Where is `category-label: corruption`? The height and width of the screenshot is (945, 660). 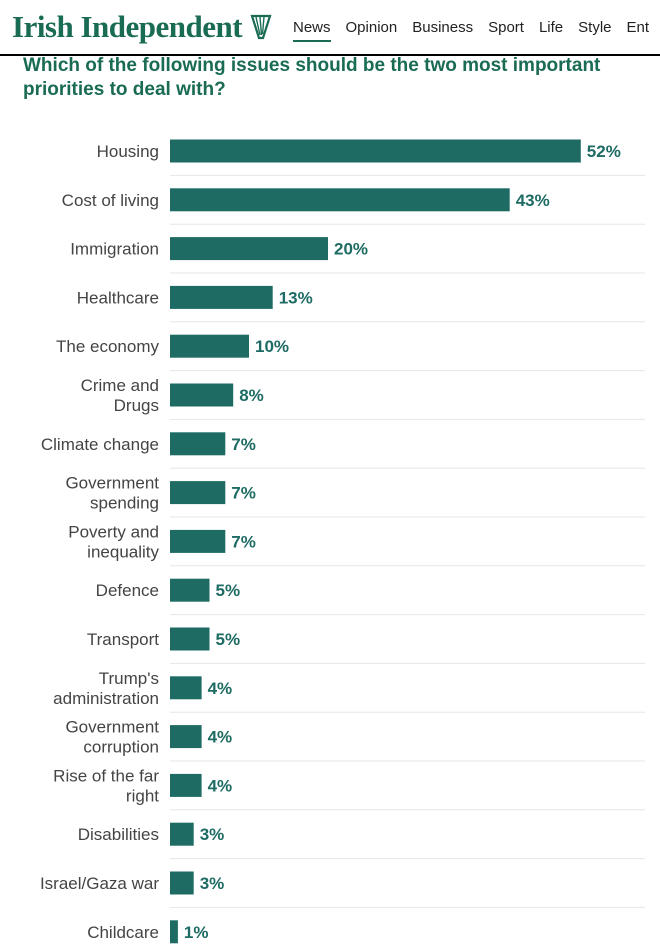 category-label: corruption is located at coordinates (121, 747).